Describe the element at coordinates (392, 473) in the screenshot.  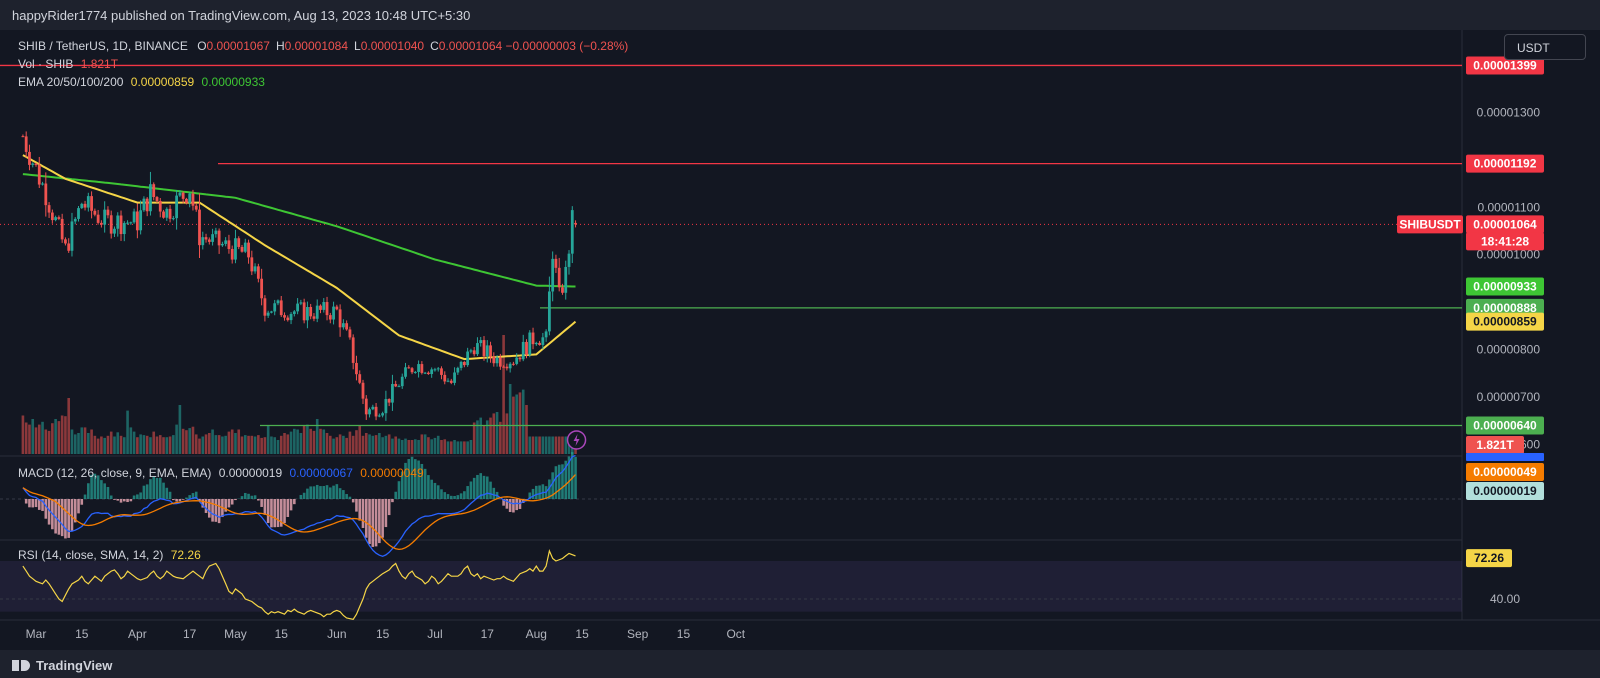
I see `macd-signal-value: 0.00000049` at that location.